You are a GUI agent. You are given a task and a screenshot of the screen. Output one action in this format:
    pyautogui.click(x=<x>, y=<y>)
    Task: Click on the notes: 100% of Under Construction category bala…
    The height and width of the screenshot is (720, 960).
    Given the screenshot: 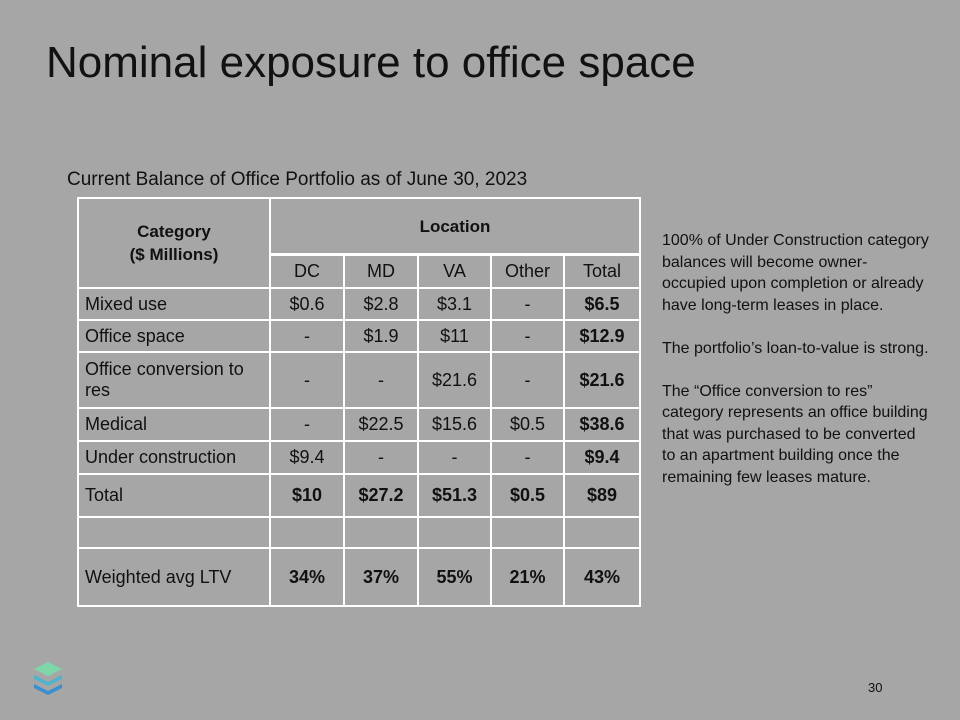 What is the action you would take?
    pyautogui.click(x=796, y=370)
    